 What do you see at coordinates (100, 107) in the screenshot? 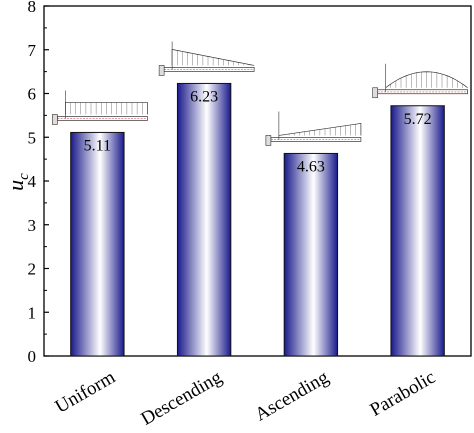
I see `inset-uniform-load` at bounding box center [100, 107].